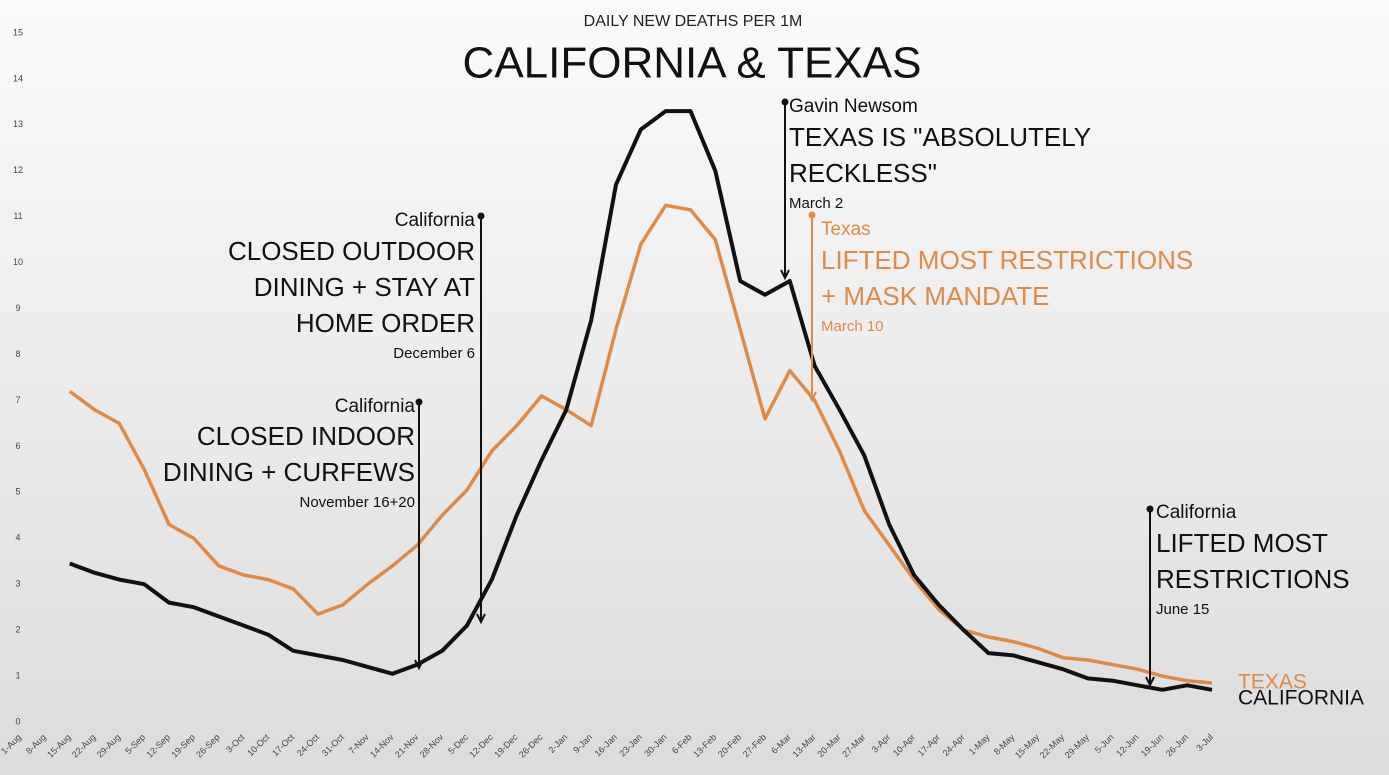  What do you see at coordinates (17, 675) in the screenshot?
I see `y-tick-label: 1` at bounding box center [17, 675].